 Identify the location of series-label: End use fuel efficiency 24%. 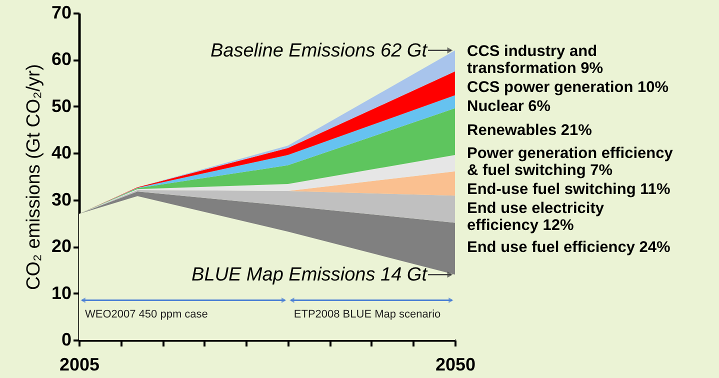
(569, 247).